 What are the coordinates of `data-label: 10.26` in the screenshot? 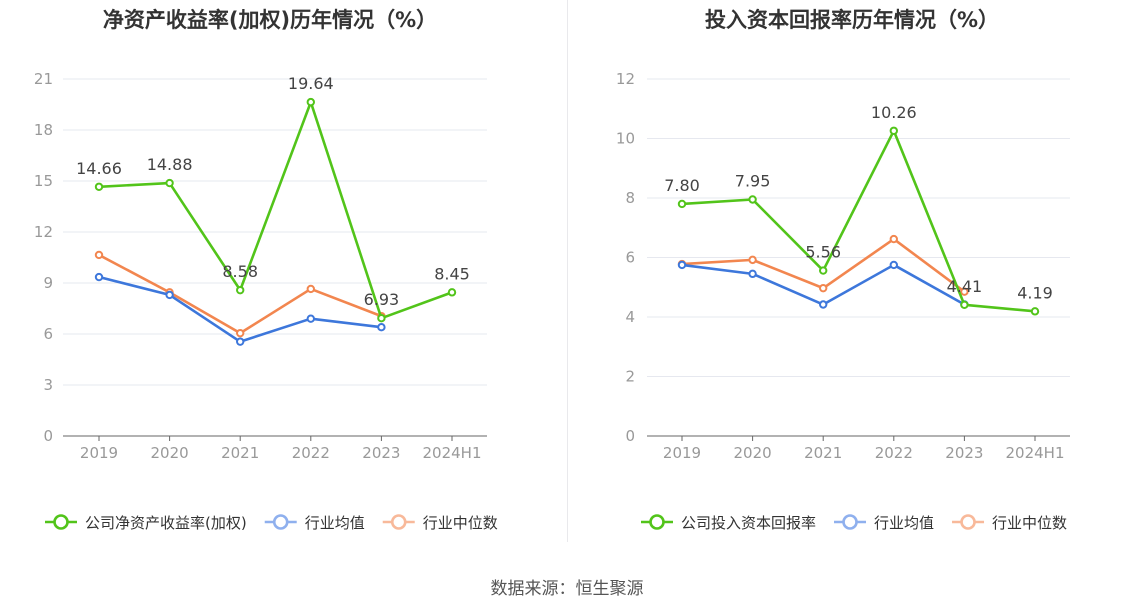 It's located at (894, 112).